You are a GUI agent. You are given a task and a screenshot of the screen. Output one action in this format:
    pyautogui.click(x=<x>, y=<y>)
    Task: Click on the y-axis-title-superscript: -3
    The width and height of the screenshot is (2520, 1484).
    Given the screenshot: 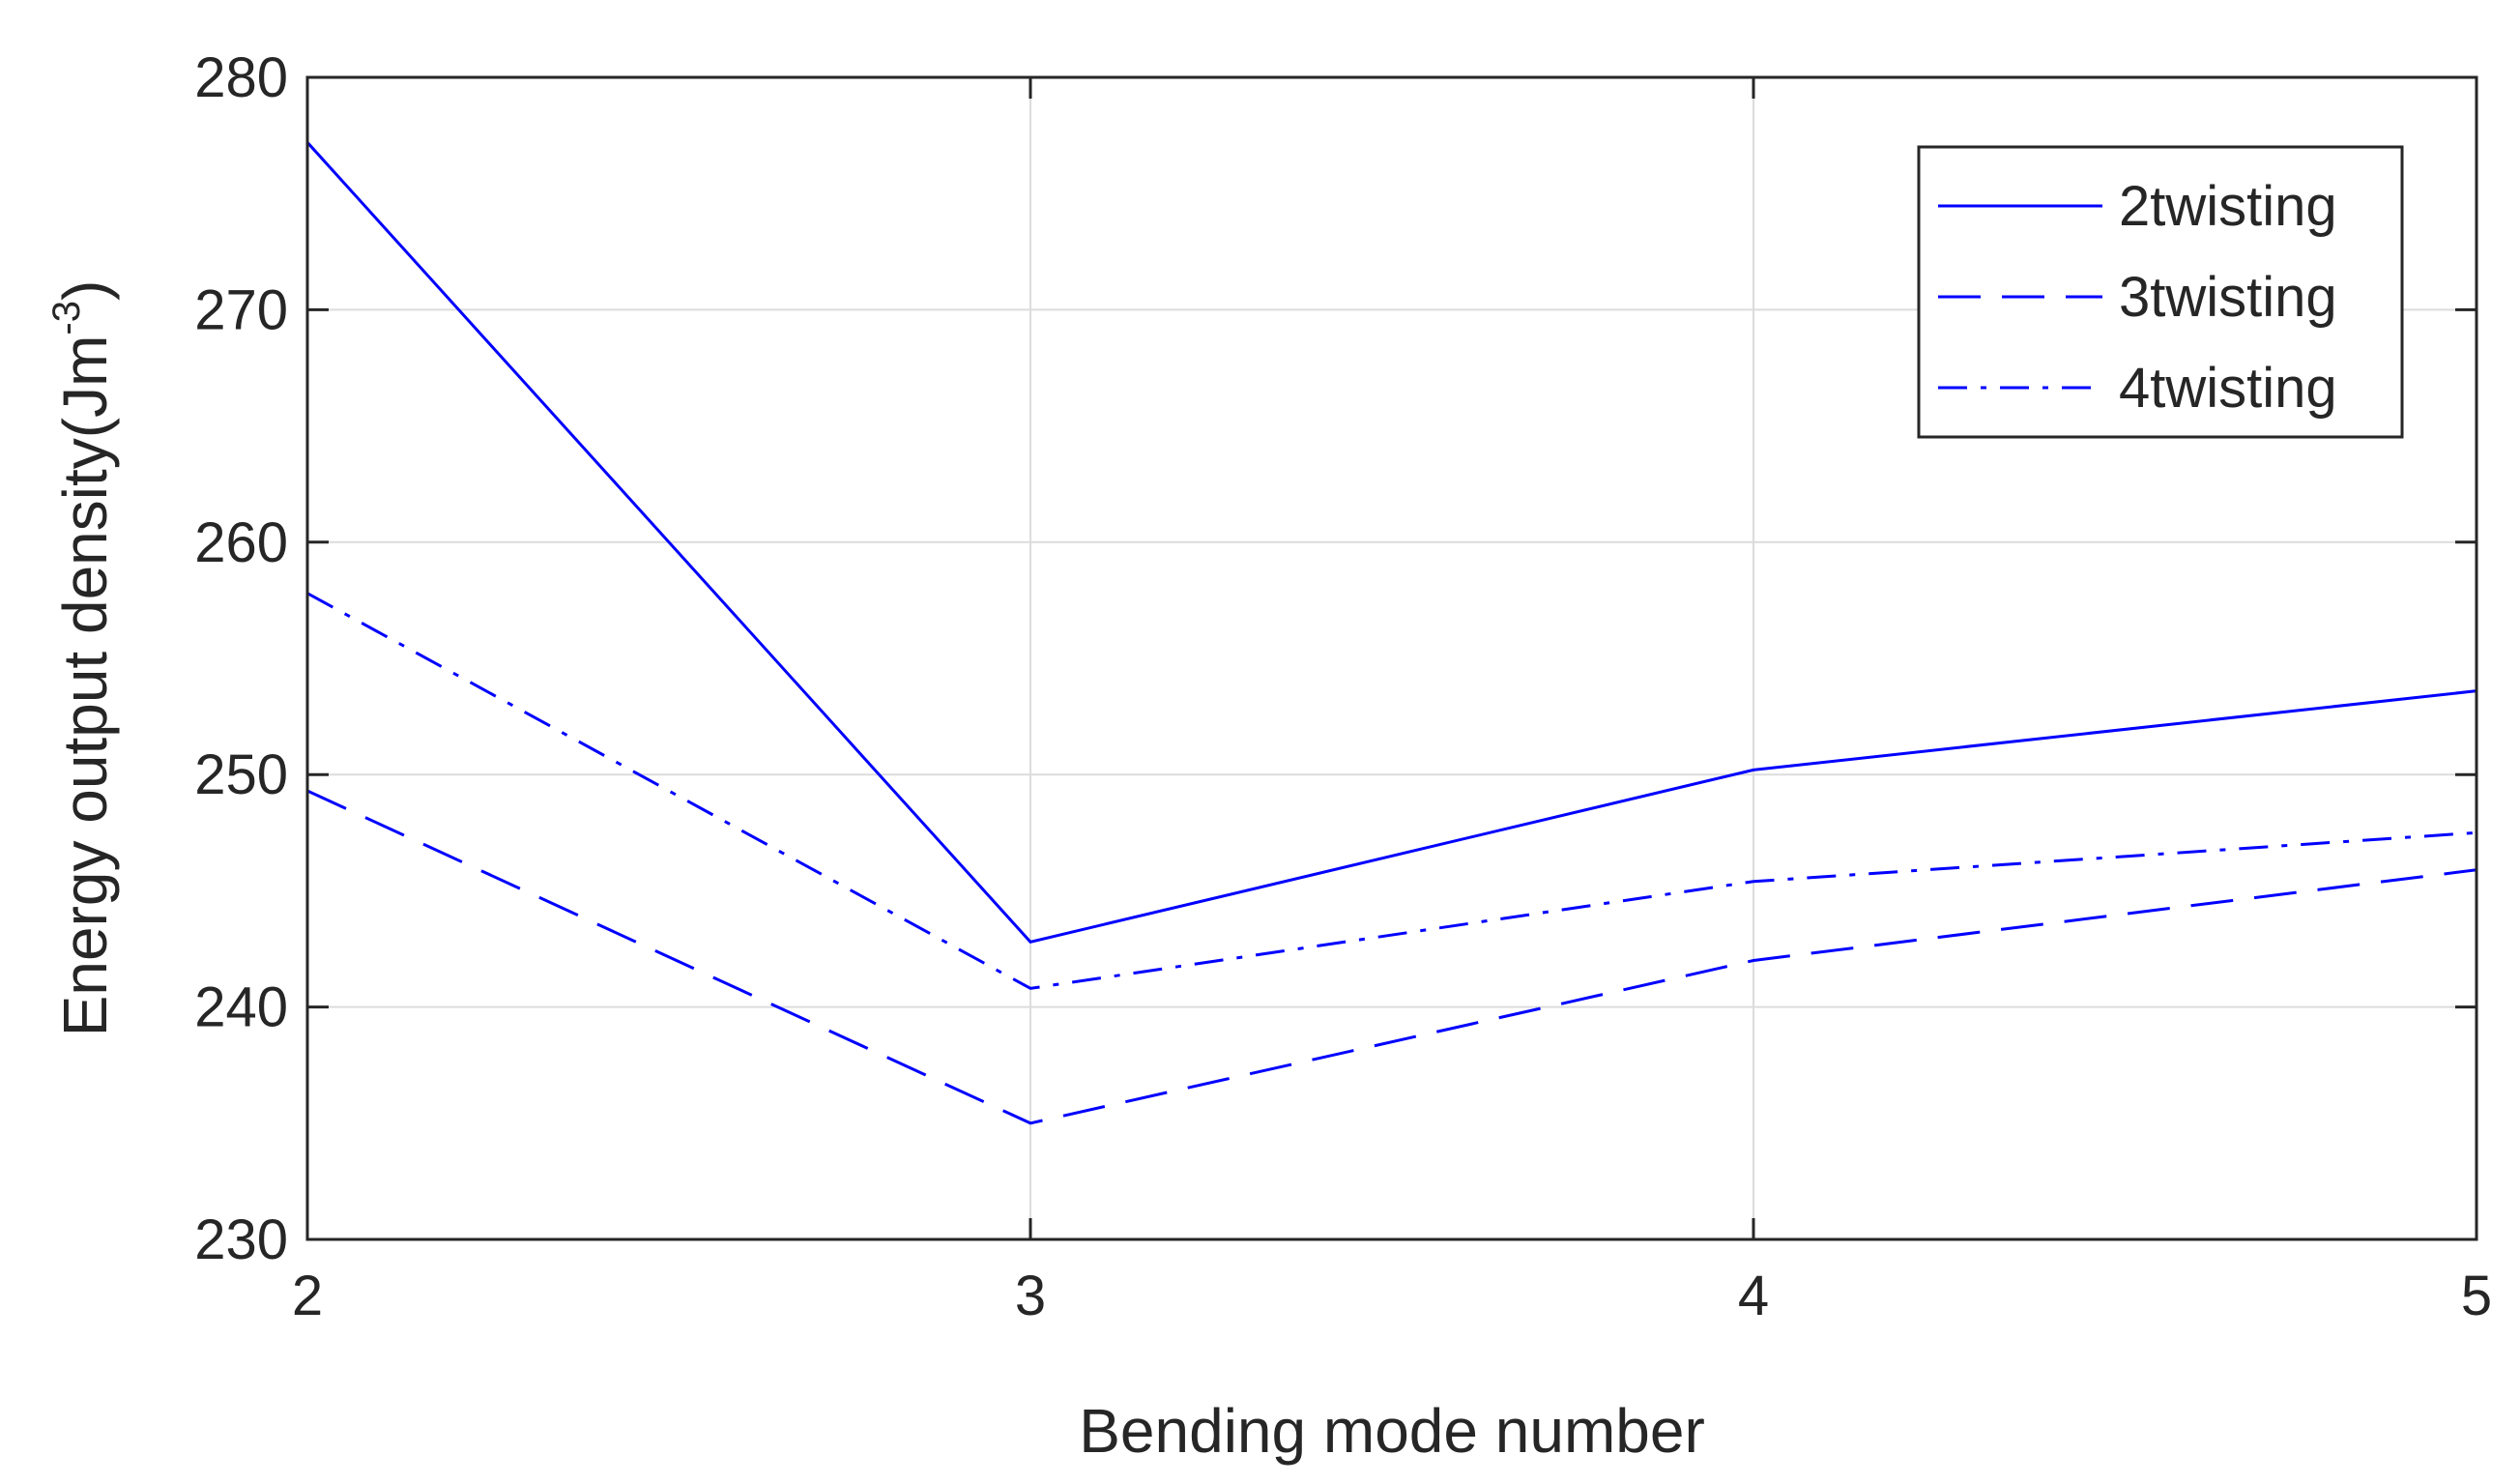 What is the action you would take?
    pyautogui.click(x=66, y=318)
    